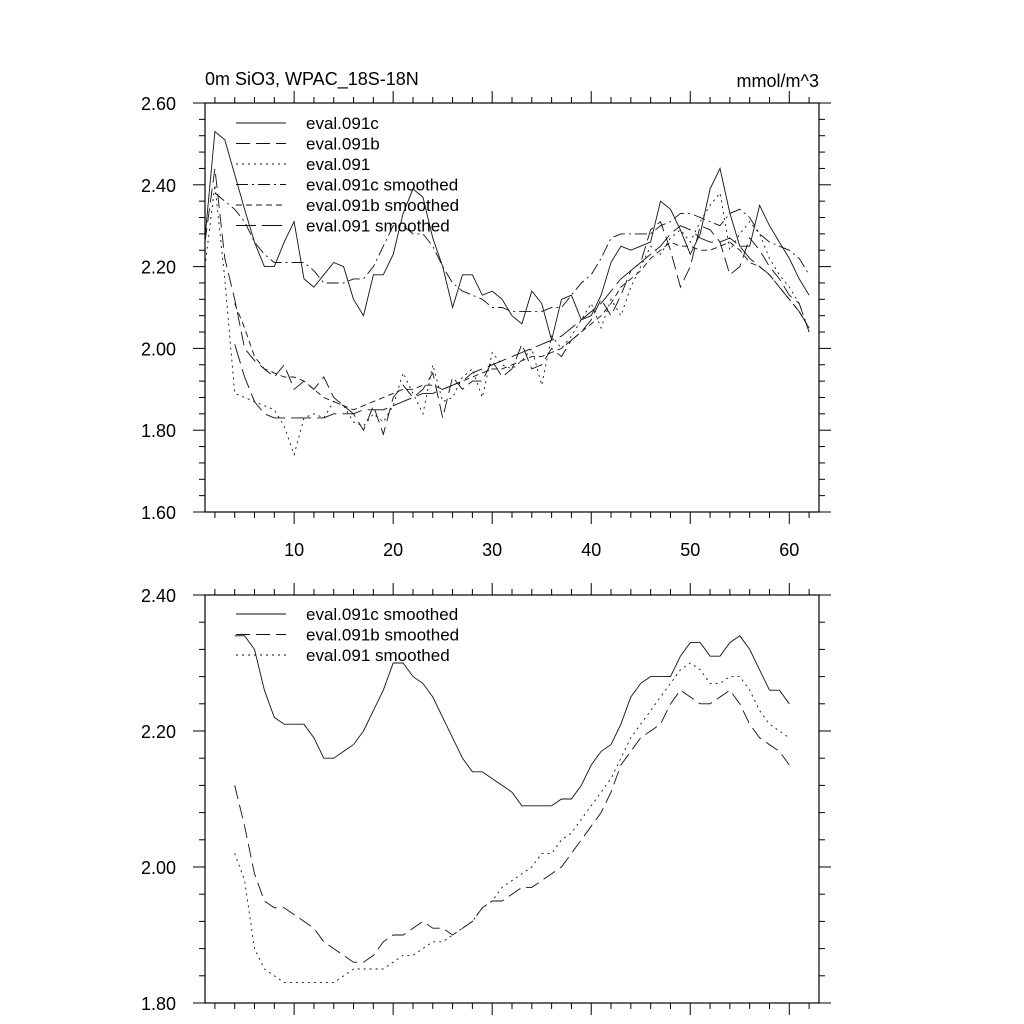  I want to click on series-line-eval-091c, so click(507, 235).